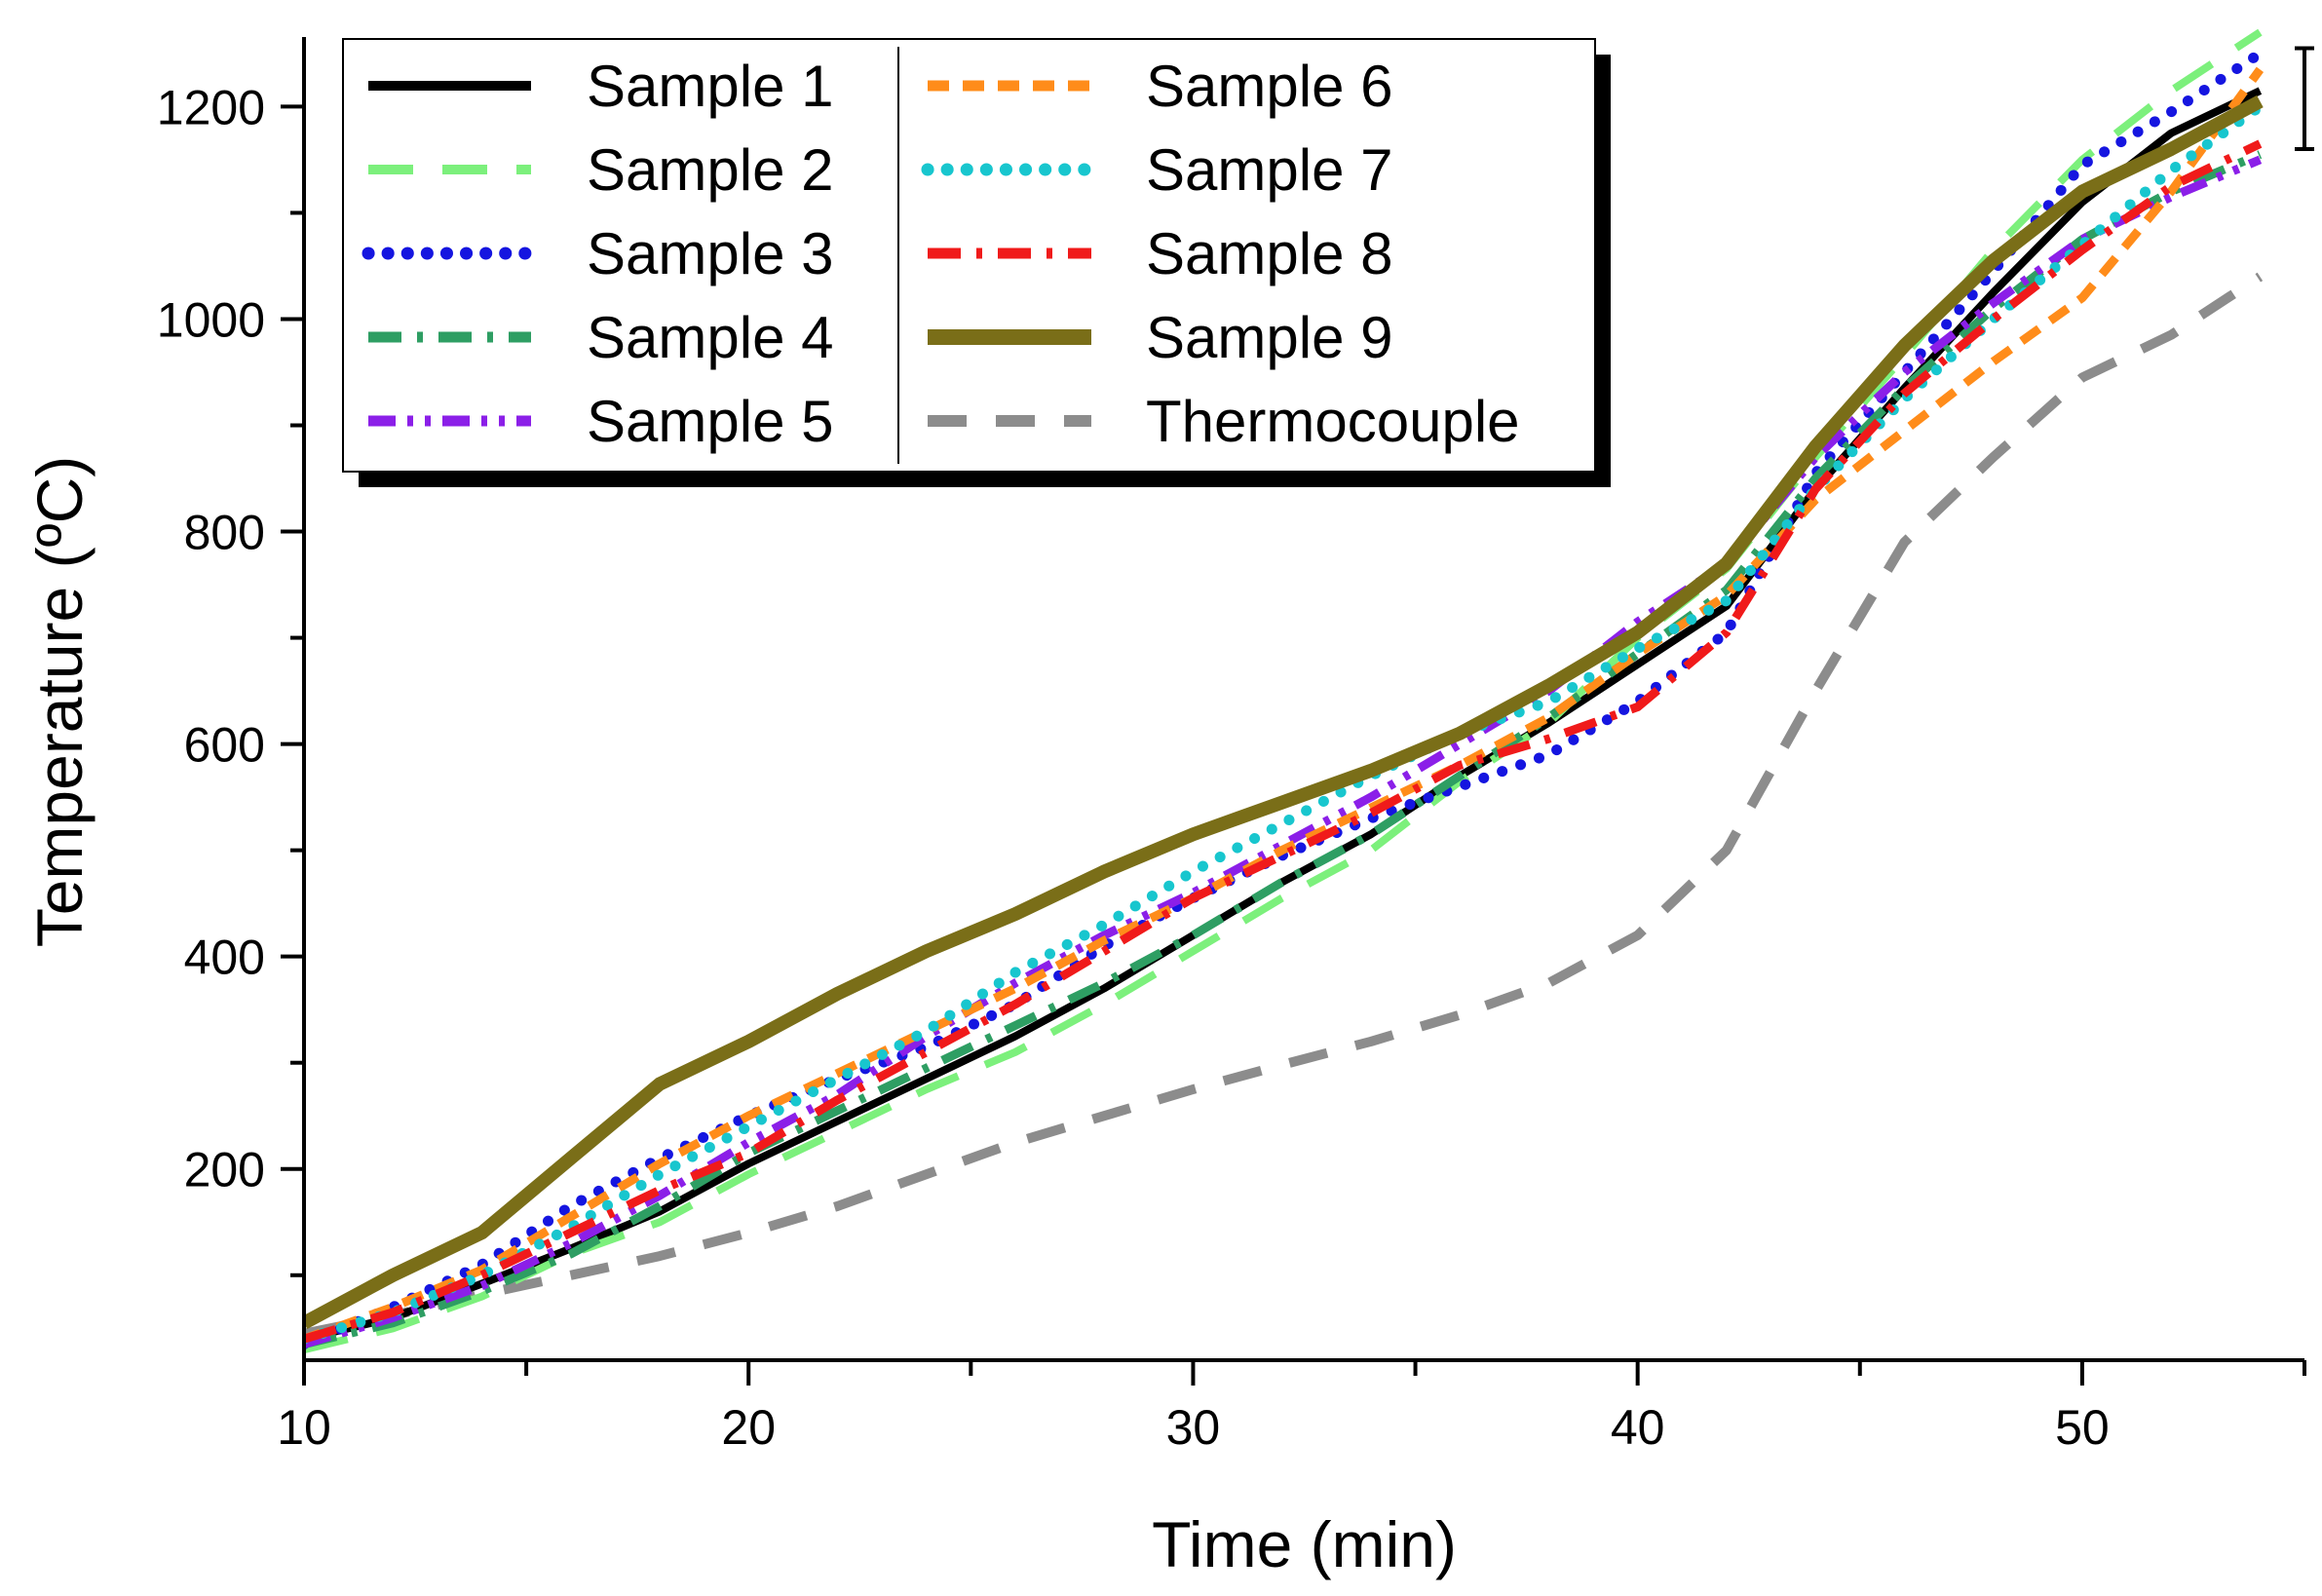 The width and height of the screenshot is (2322, 1596). What do you see at coordinates (225, 1170) in the screenshot?
I see `y-tick-label: 200` at bounding box center [225, 1170].